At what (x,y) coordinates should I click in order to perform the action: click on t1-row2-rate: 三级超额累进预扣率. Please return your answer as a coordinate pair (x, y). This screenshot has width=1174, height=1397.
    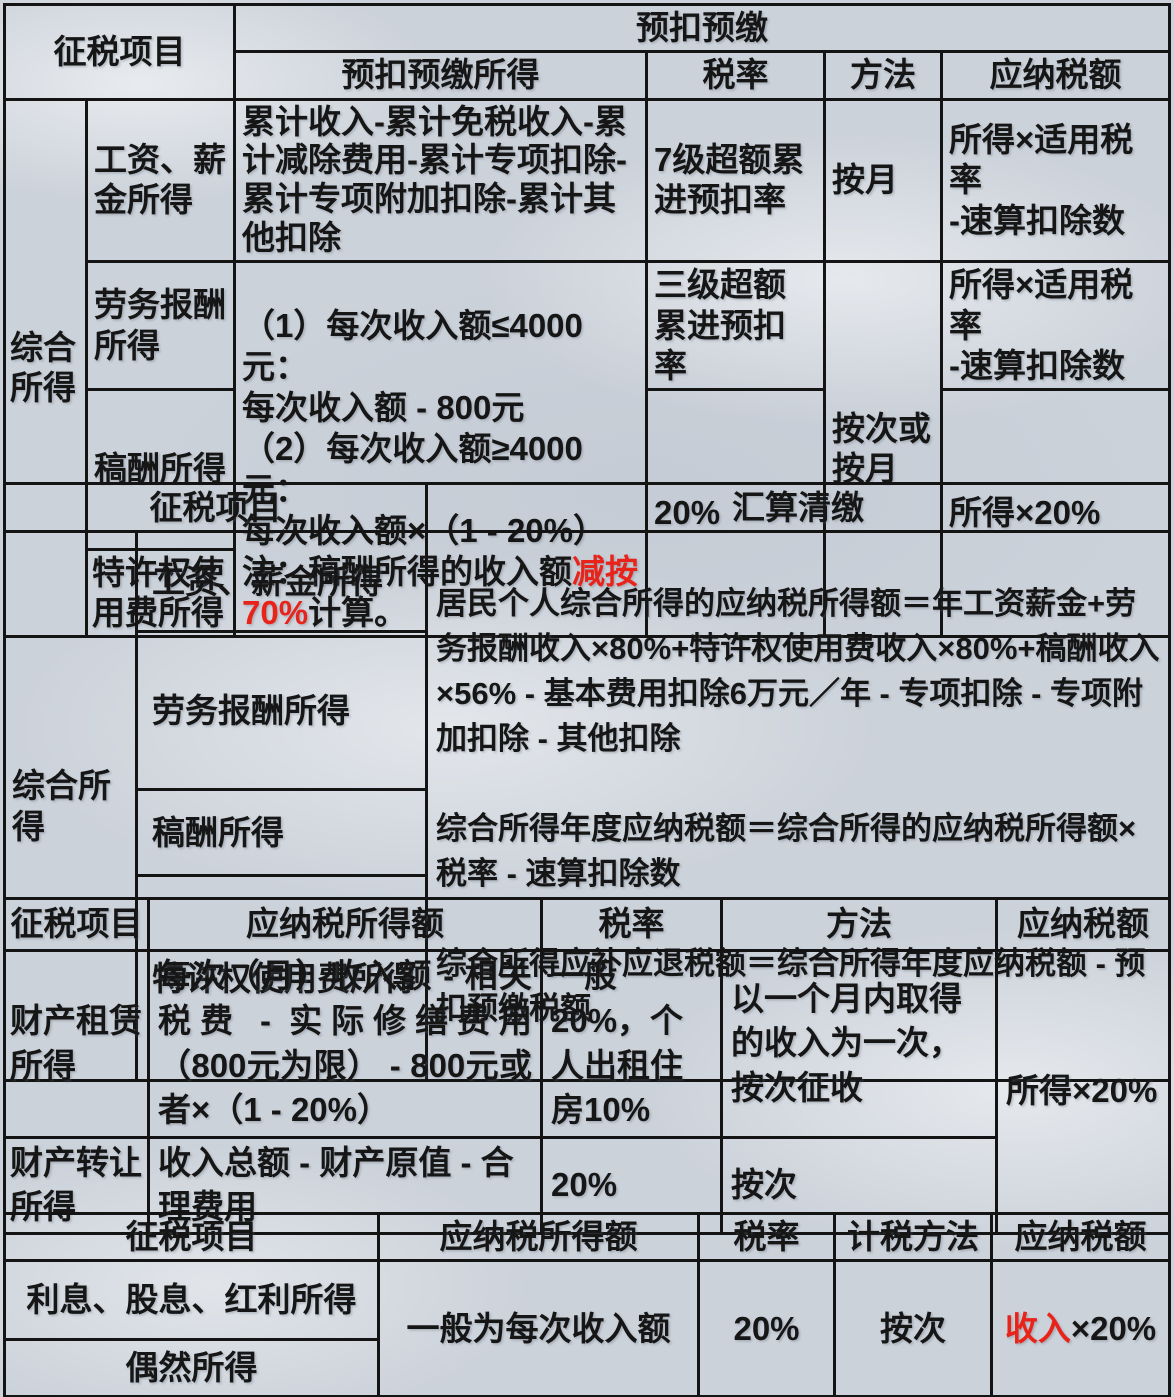
    Looking at the image, I should click on (735, 325).